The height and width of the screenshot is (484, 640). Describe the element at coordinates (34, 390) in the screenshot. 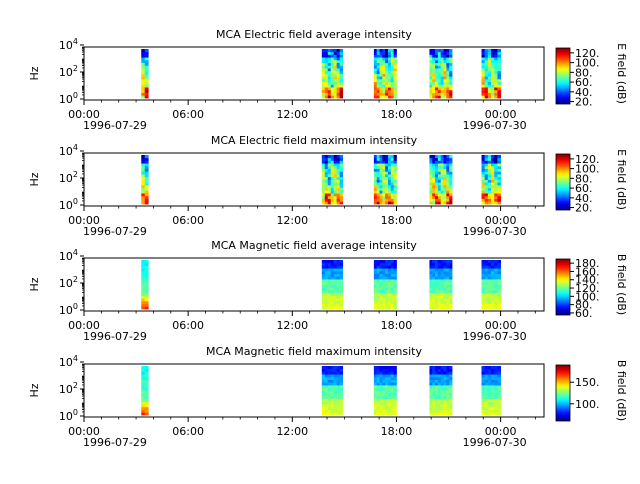

I see `y-axis-label: Hz` at that location.